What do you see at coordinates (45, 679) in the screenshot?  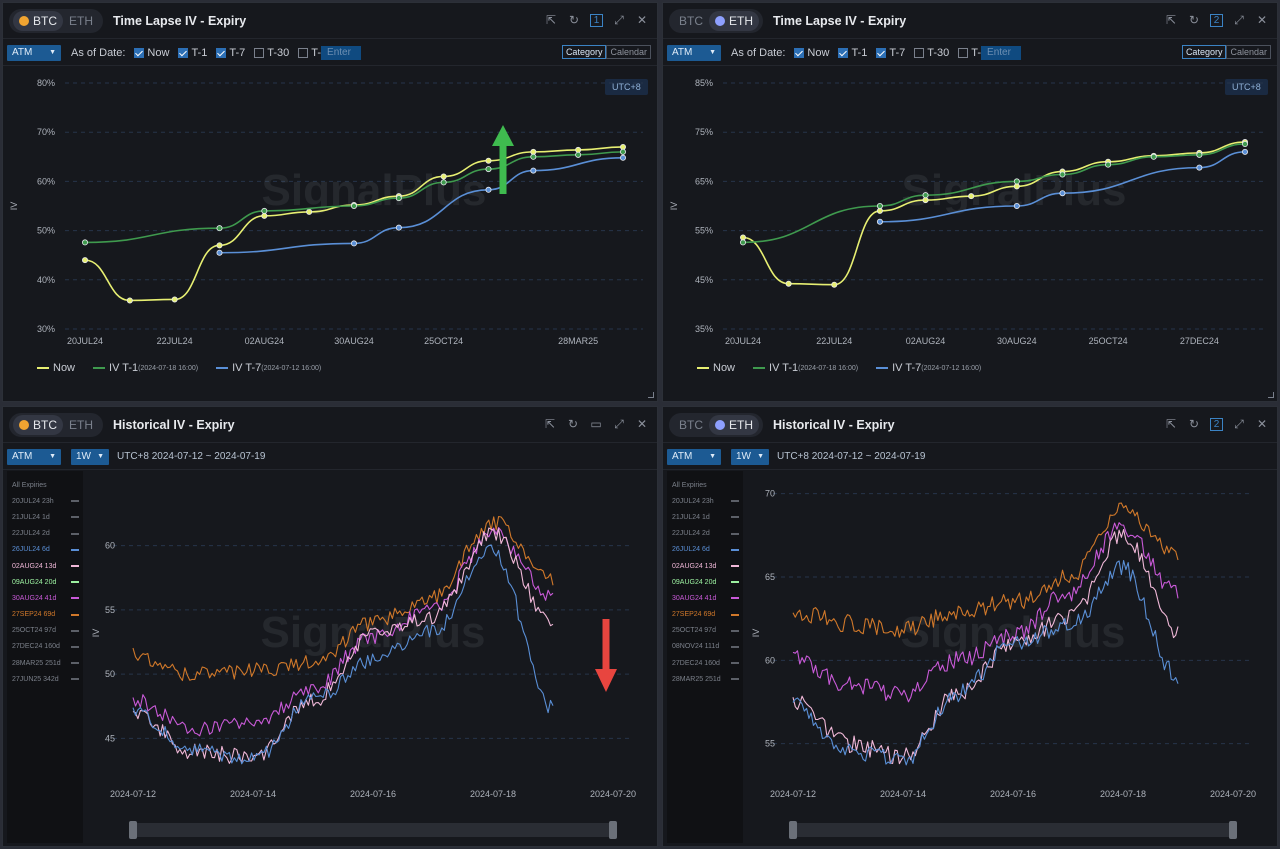 I see `expiry-item: 27JUN25 342d` at bounding box center [45, 679].